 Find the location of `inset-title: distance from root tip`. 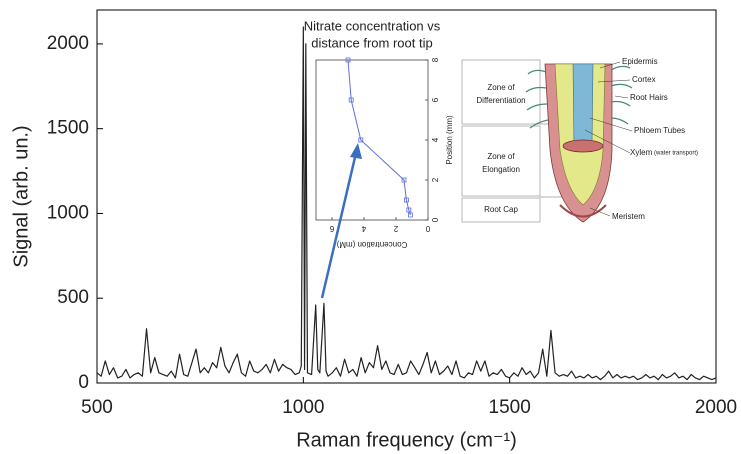

inset-title: distance from root tip is located at coordinates (371, 42).